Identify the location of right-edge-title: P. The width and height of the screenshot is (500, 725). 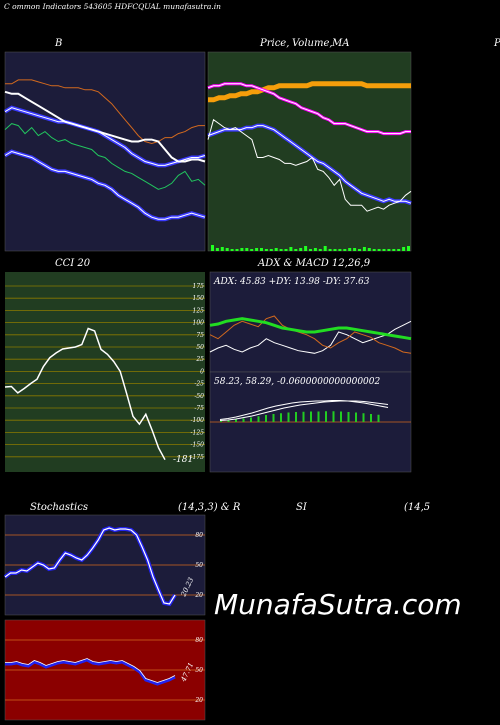
(497, 43).